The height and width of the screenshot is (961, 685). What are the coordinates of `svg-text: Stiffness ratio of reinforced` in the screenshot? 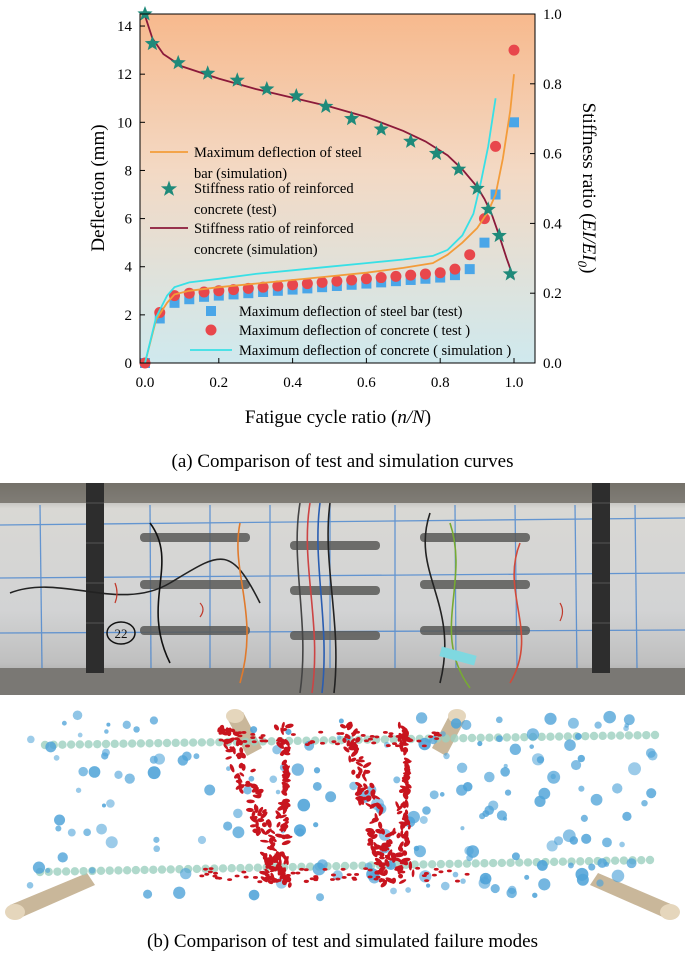 It's located at (274, 189).